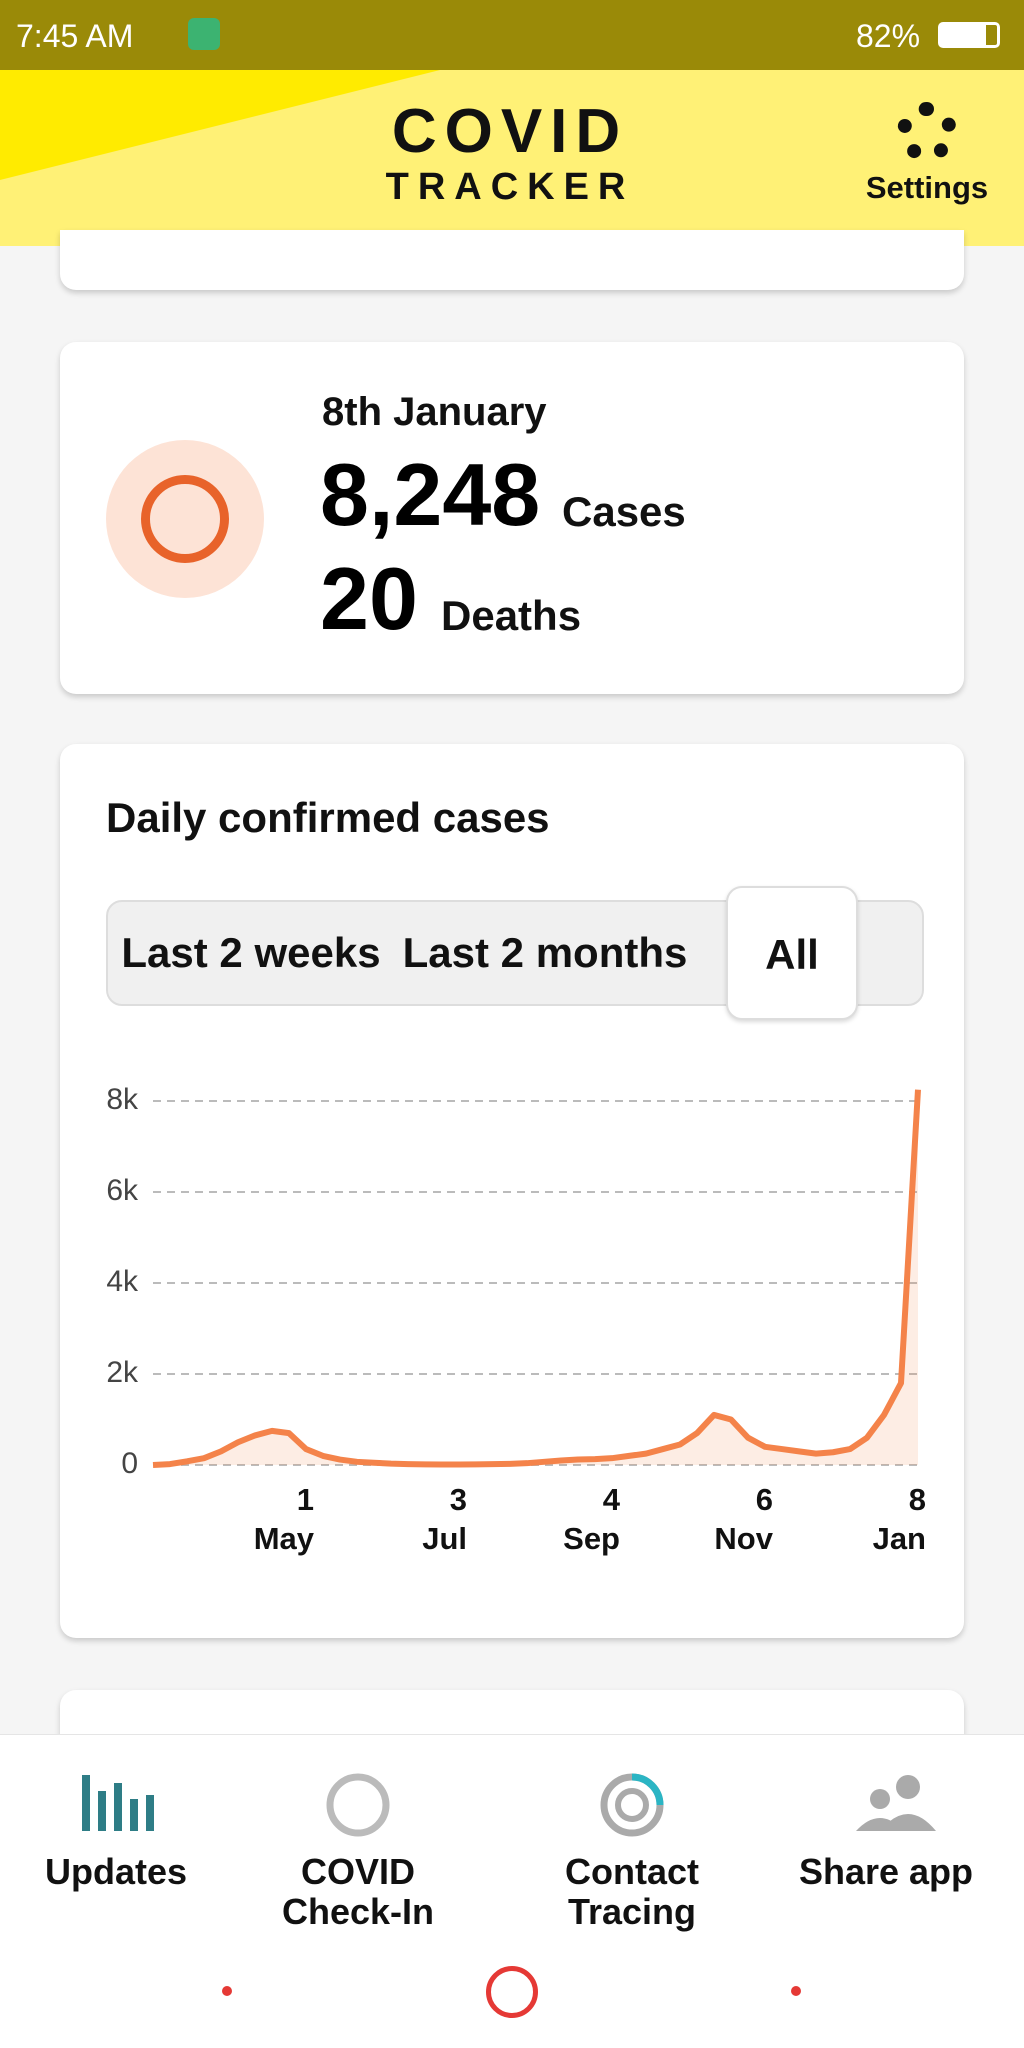  I want to click on nav-label: Updates, so click(116, 1871).